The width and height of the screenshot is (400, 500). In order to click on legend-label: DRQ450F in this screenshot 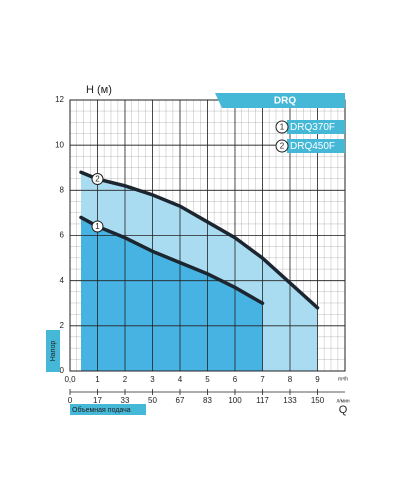, I will do `click(312, 146)`.